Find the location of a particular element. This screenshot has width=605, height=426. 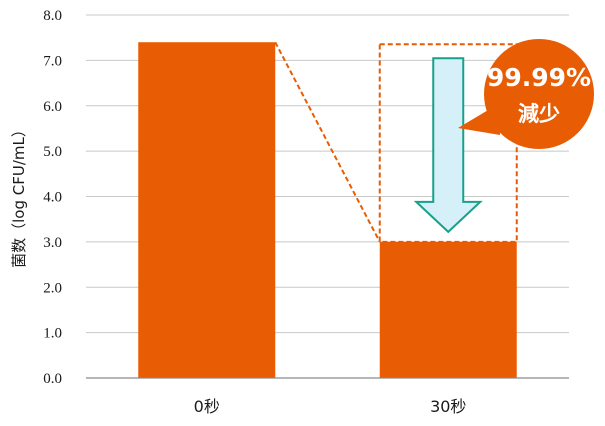

callout-bubble-circle is located at coordinates (539, 94).